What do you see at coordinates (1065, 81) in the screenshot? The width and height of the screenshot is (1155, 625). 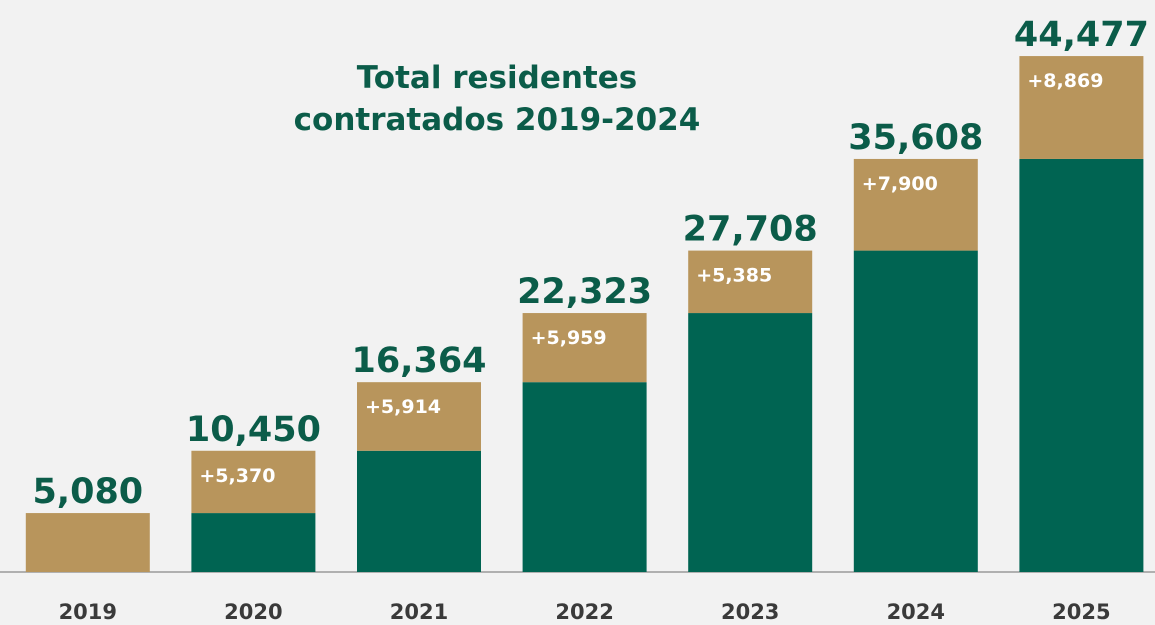 I see `segment-label: +8,869` at bounding box center [1065, 81].